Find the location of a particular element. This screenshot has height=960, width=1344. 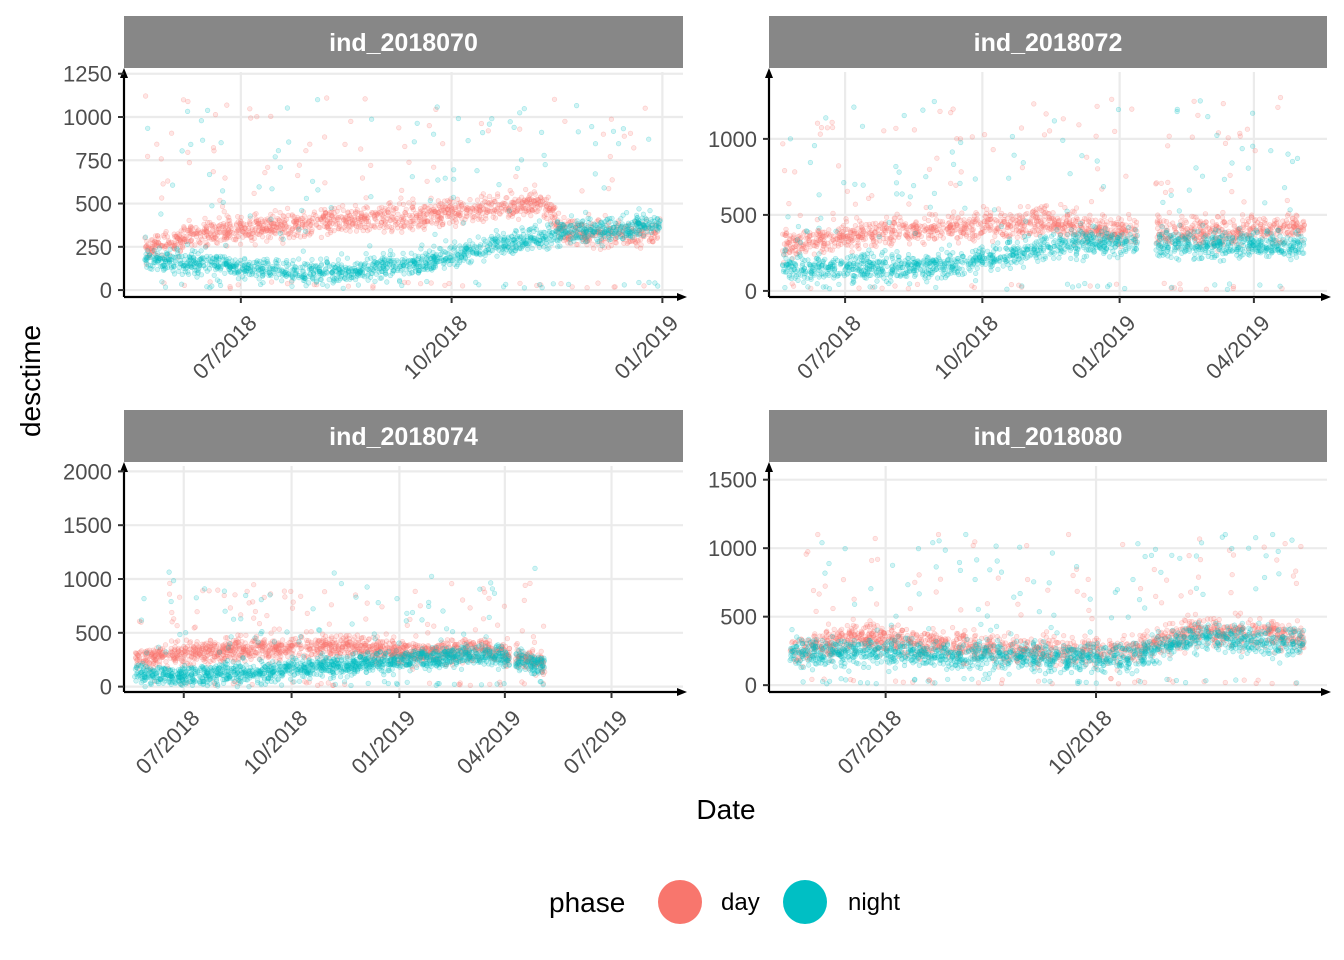

facet-strip-label: ind_2018070 is located at coordinates (403, 43).